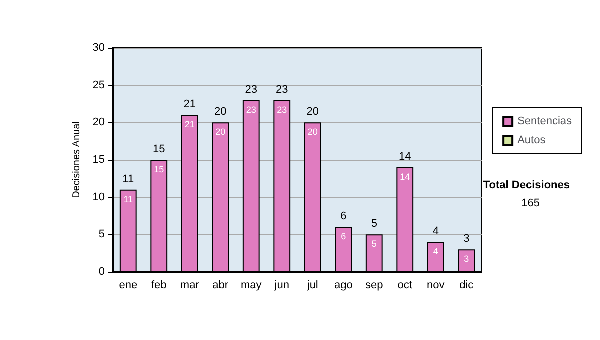 Image resolution: width=600 pixels, height=340 pixels. Describe the element at coordinates (190, 286) in the screenshot. I see `x-tick-label: mar` at that location.